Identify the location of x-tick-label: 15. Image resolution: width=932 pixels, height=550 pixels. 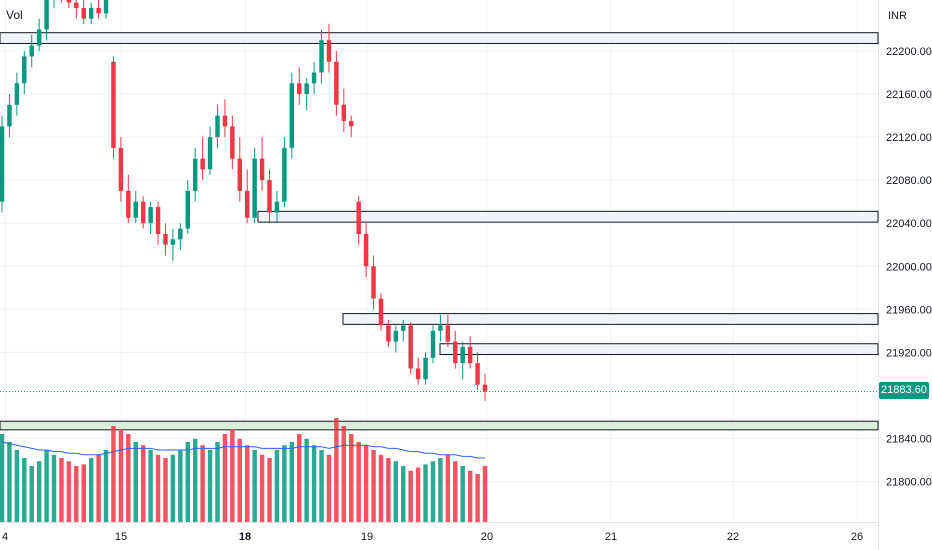
(121, 537).